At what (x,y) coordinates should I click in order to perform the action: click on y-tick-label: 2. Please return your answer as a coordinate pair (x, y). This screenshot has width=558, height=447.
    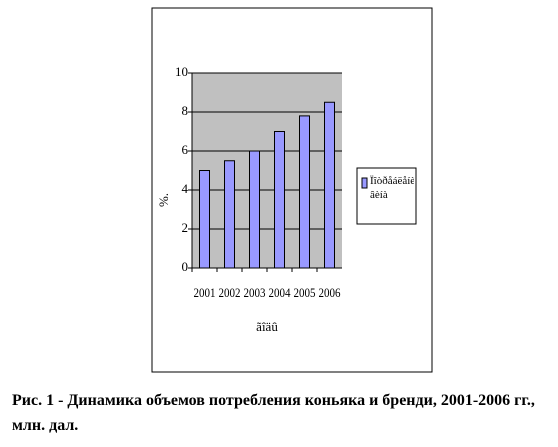
    Looking at the image, I should click on (185, 227).